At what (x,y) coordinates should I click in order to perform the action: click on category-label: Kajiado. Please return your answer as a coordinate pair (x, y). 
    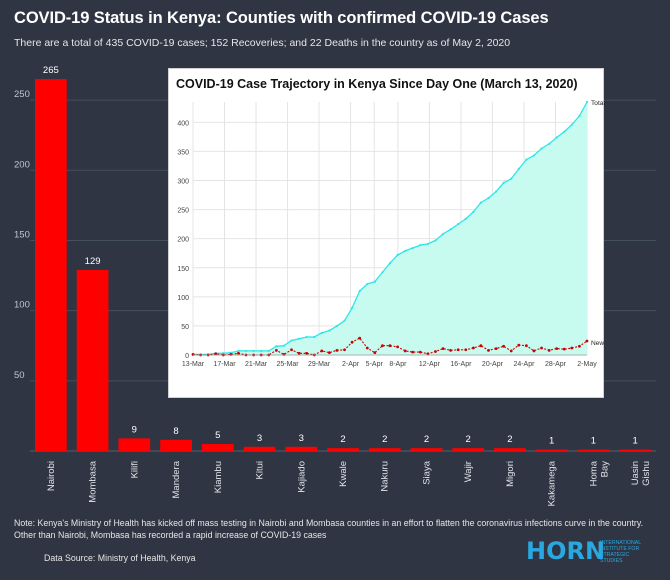
    Looking at the image, I should click on (301, 477).